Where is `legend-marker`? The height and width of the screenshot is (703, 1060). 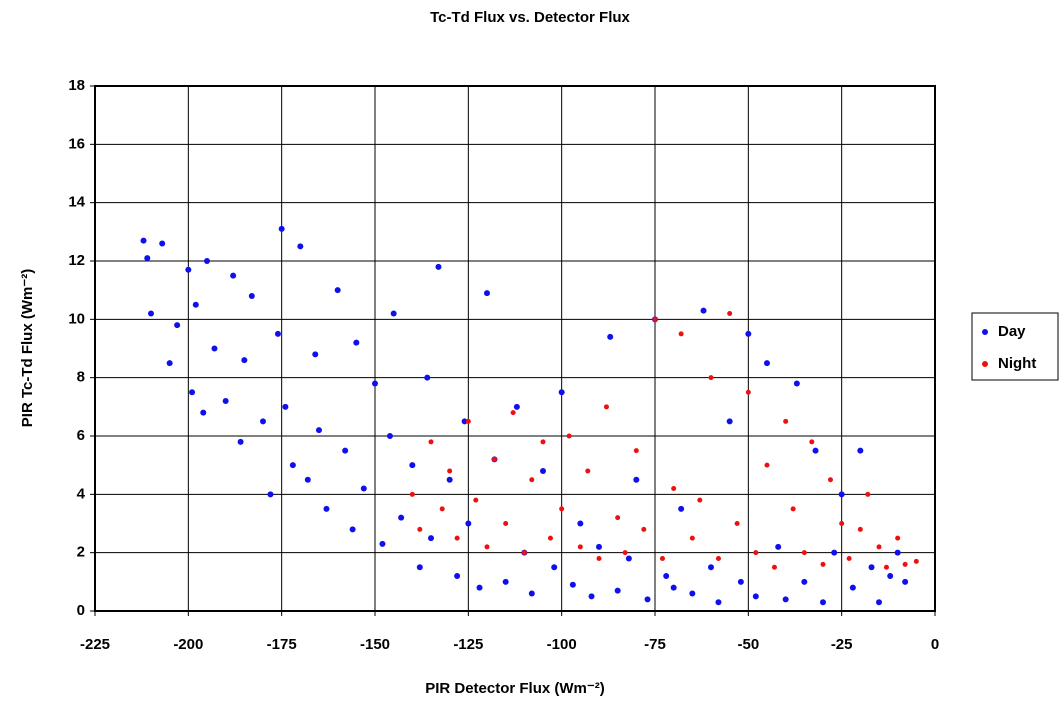 legend-marker is located at coordinates (985, 364).